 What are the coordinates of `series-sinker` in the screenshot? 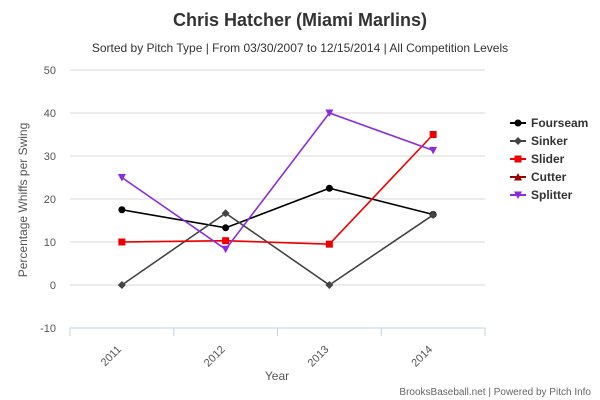 It's located at (277, 249).